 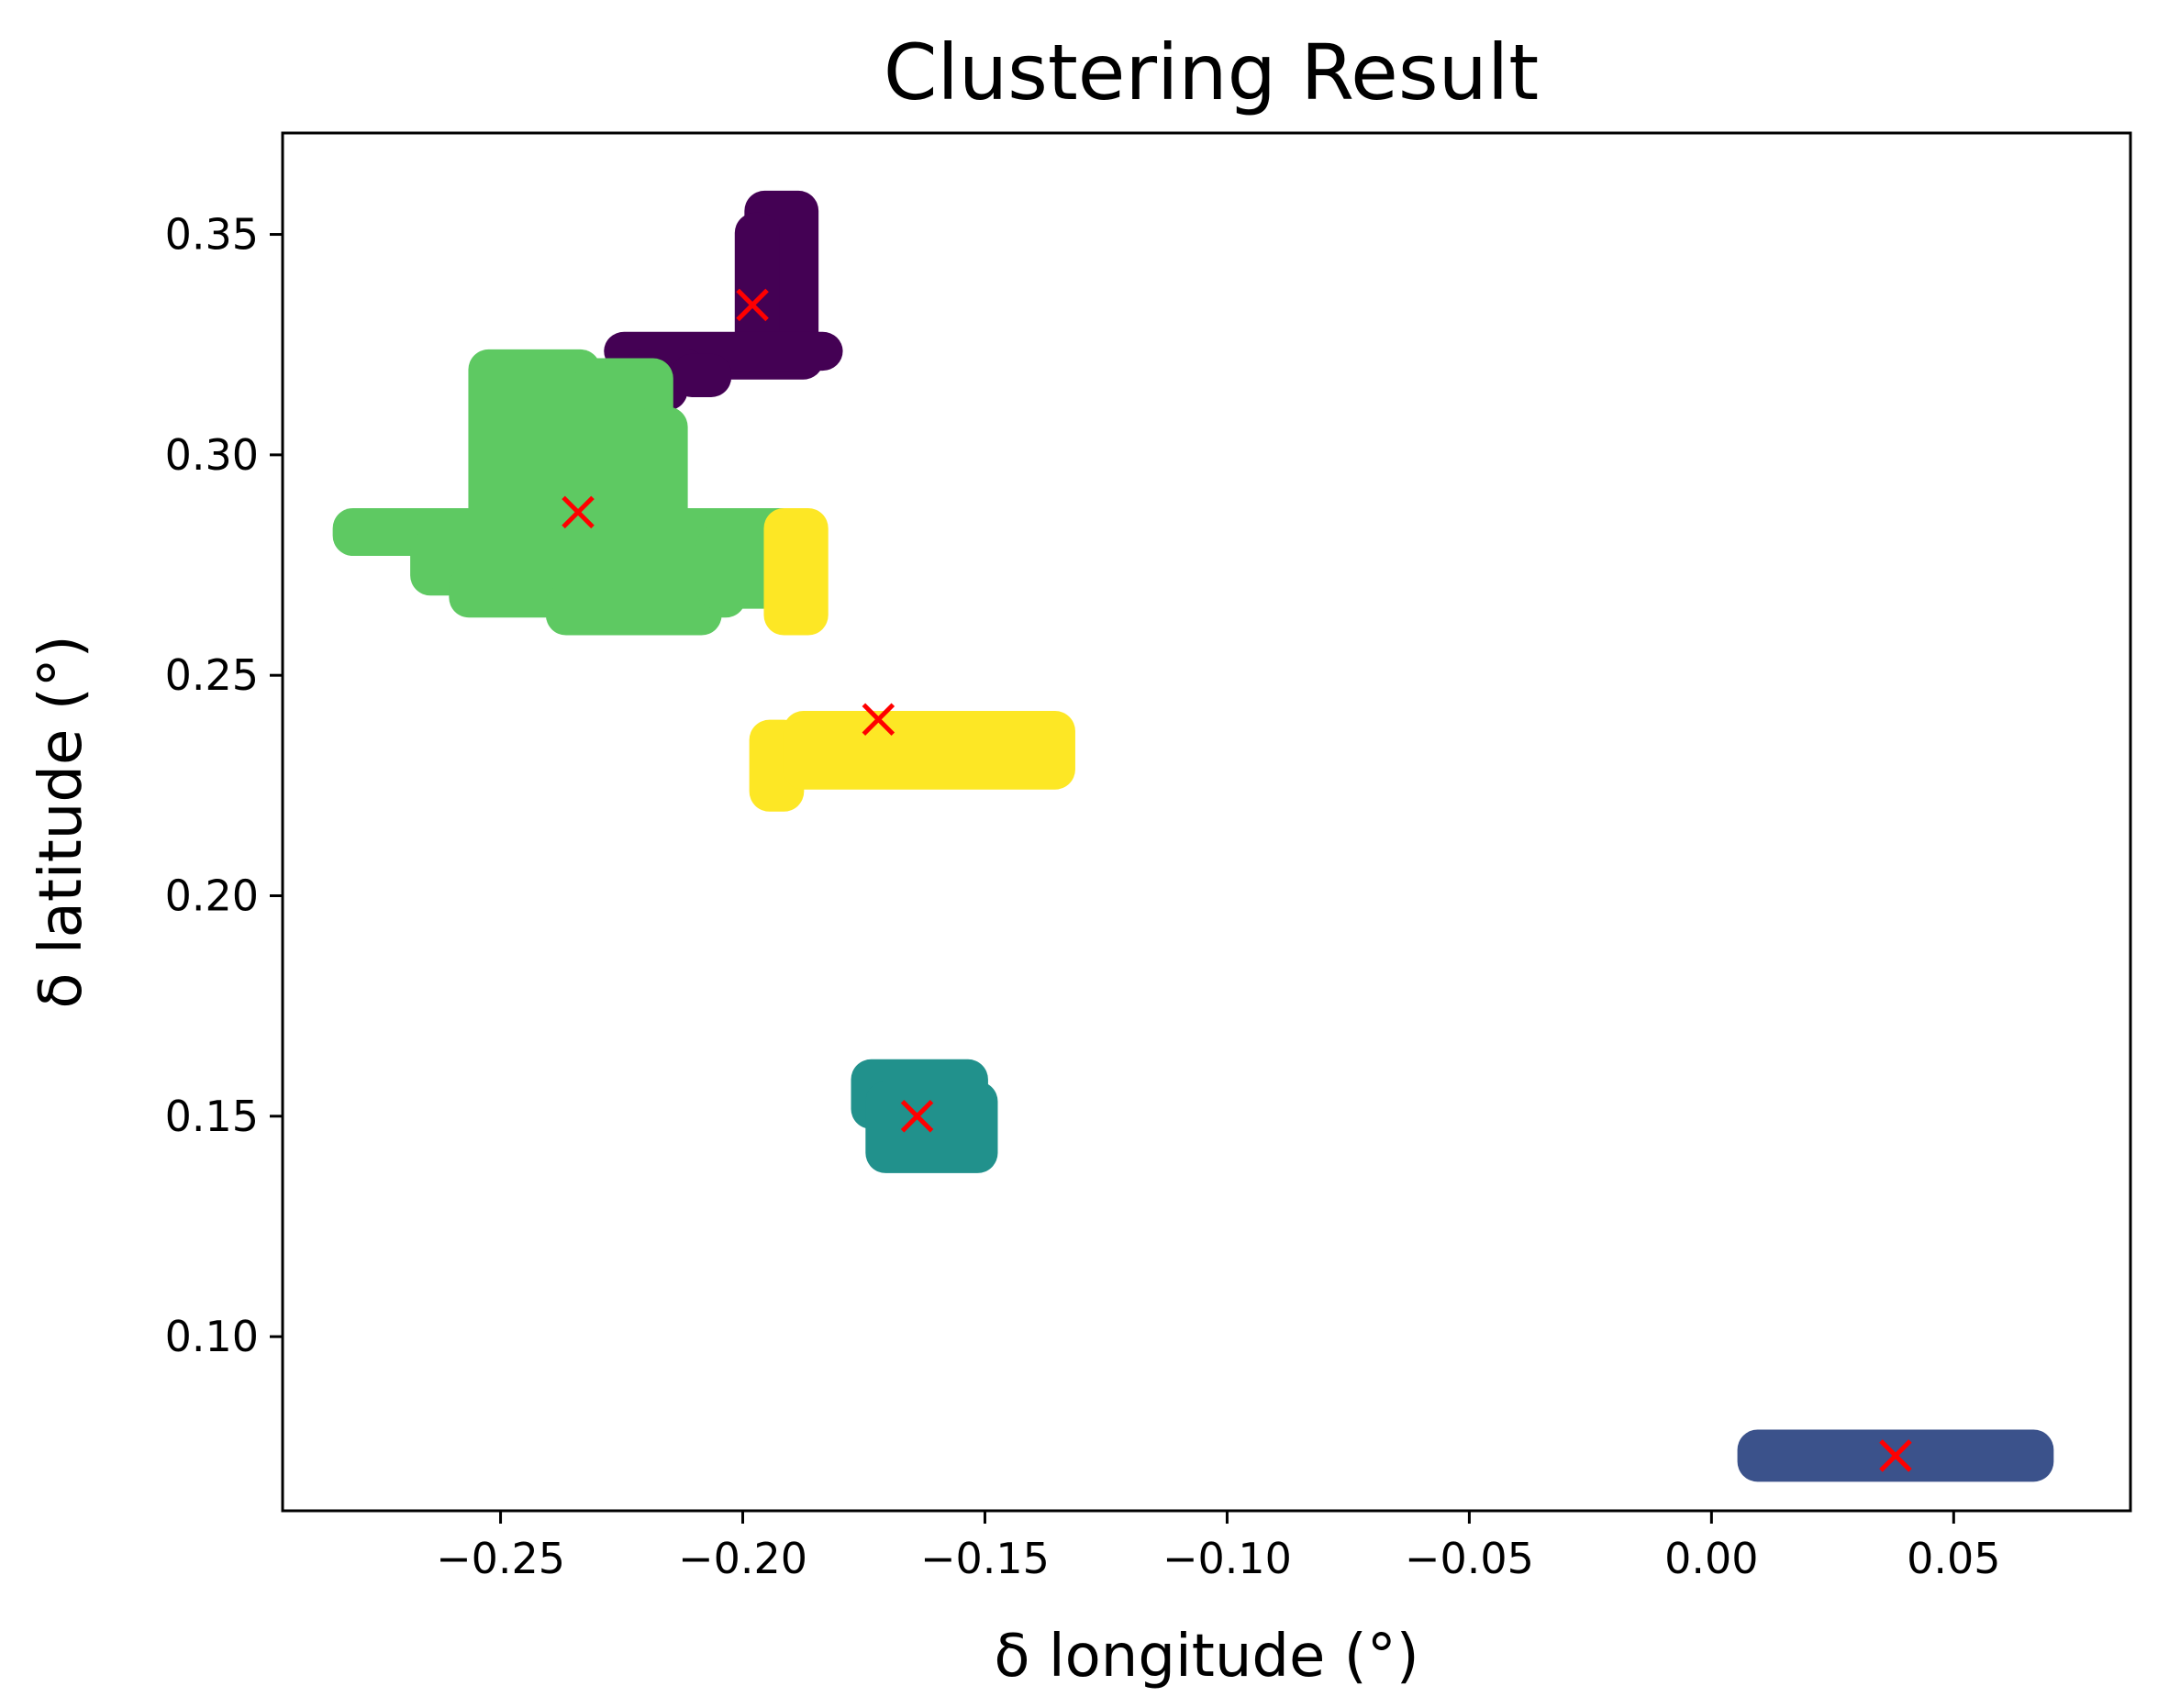 What do you see at coordinates (212, 235) in the screenshot?
I see `y-tick-label: 0.35` at bounding box center [212, 235].